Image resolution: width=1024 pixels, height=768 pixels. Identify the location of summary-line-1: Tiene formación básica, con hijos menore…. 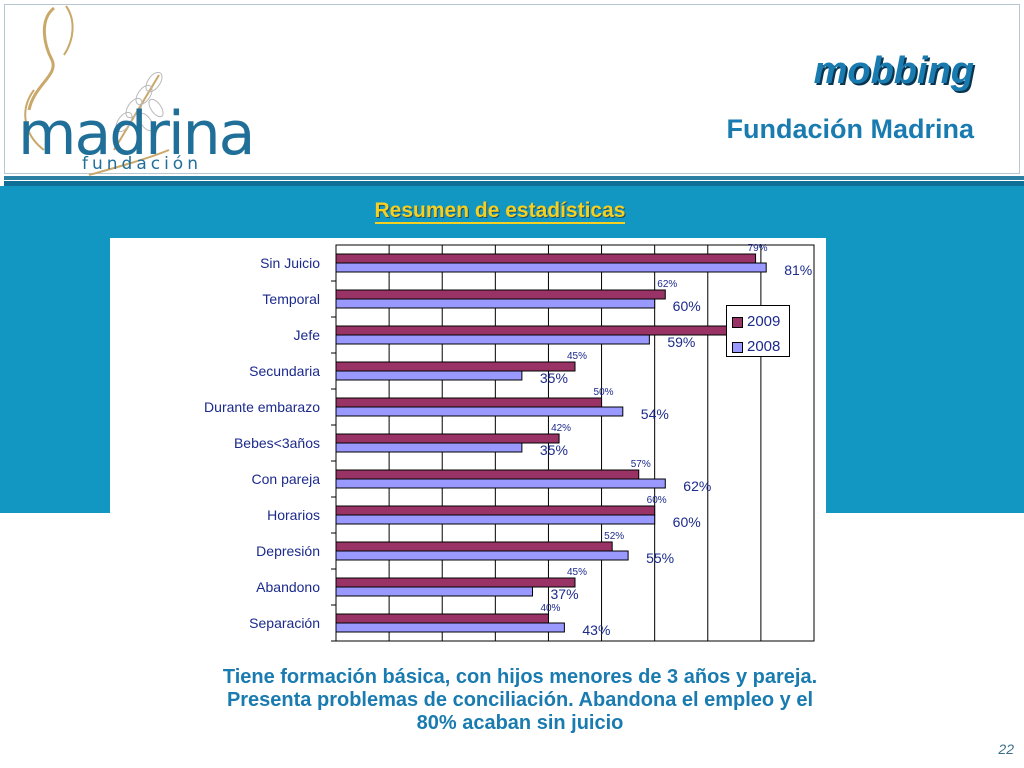
(520, 677).